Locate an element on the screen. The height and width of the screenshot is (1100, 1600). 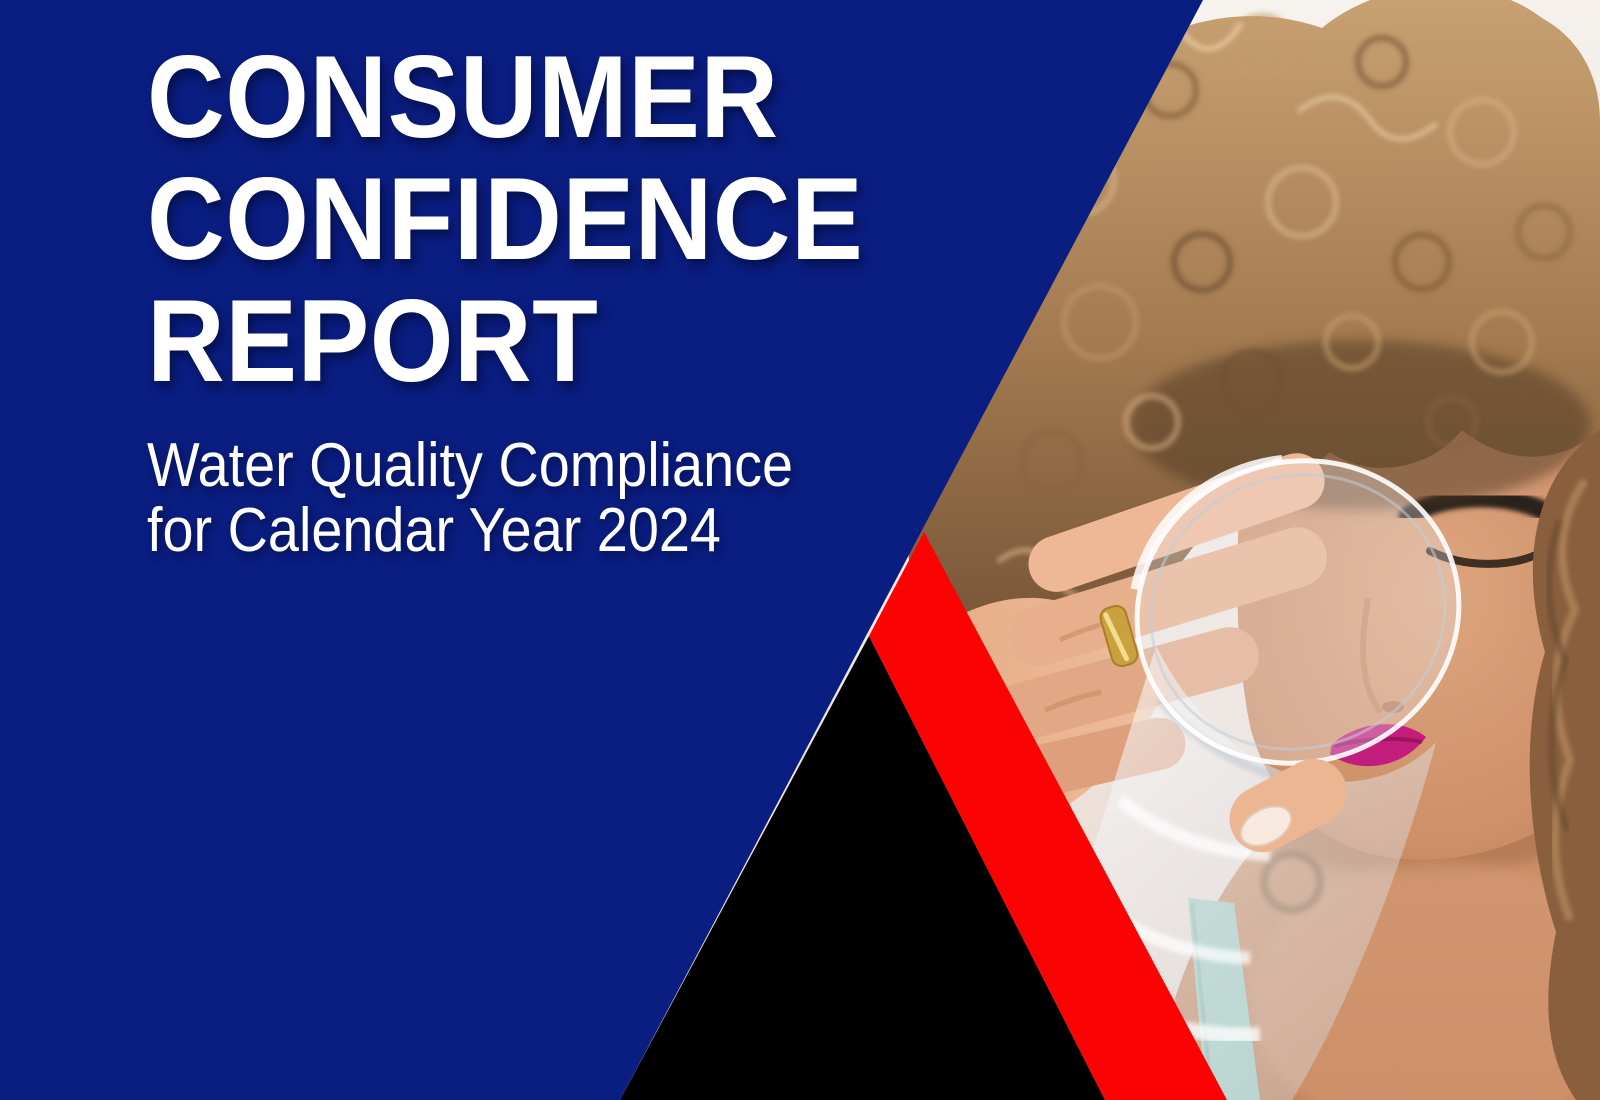
subtitle-line-2: for Calendar Year 2024 is located at coordinates (434, 530).